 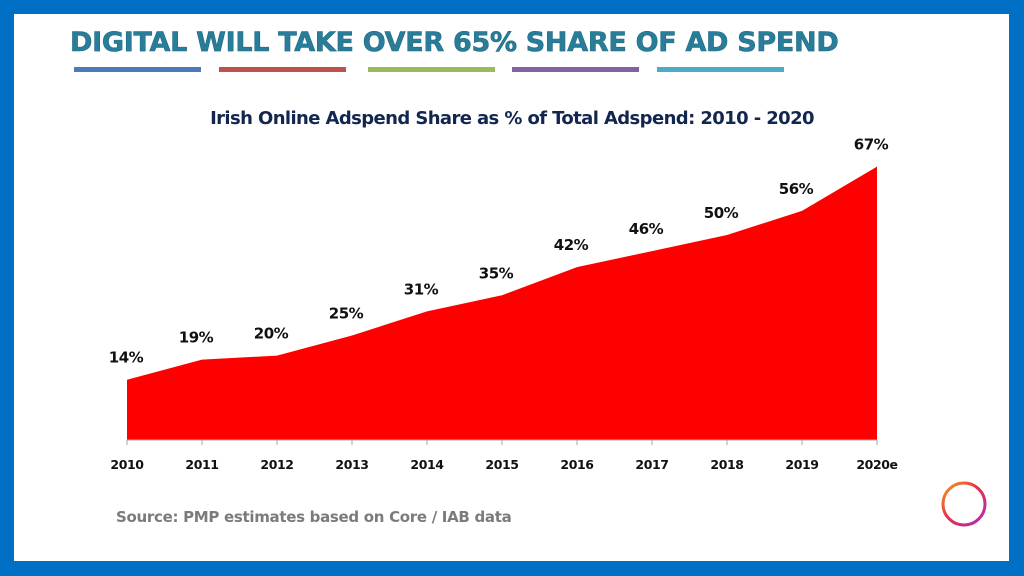 I want to click on x-tick-label: 2019, so click(x=801, y=464).